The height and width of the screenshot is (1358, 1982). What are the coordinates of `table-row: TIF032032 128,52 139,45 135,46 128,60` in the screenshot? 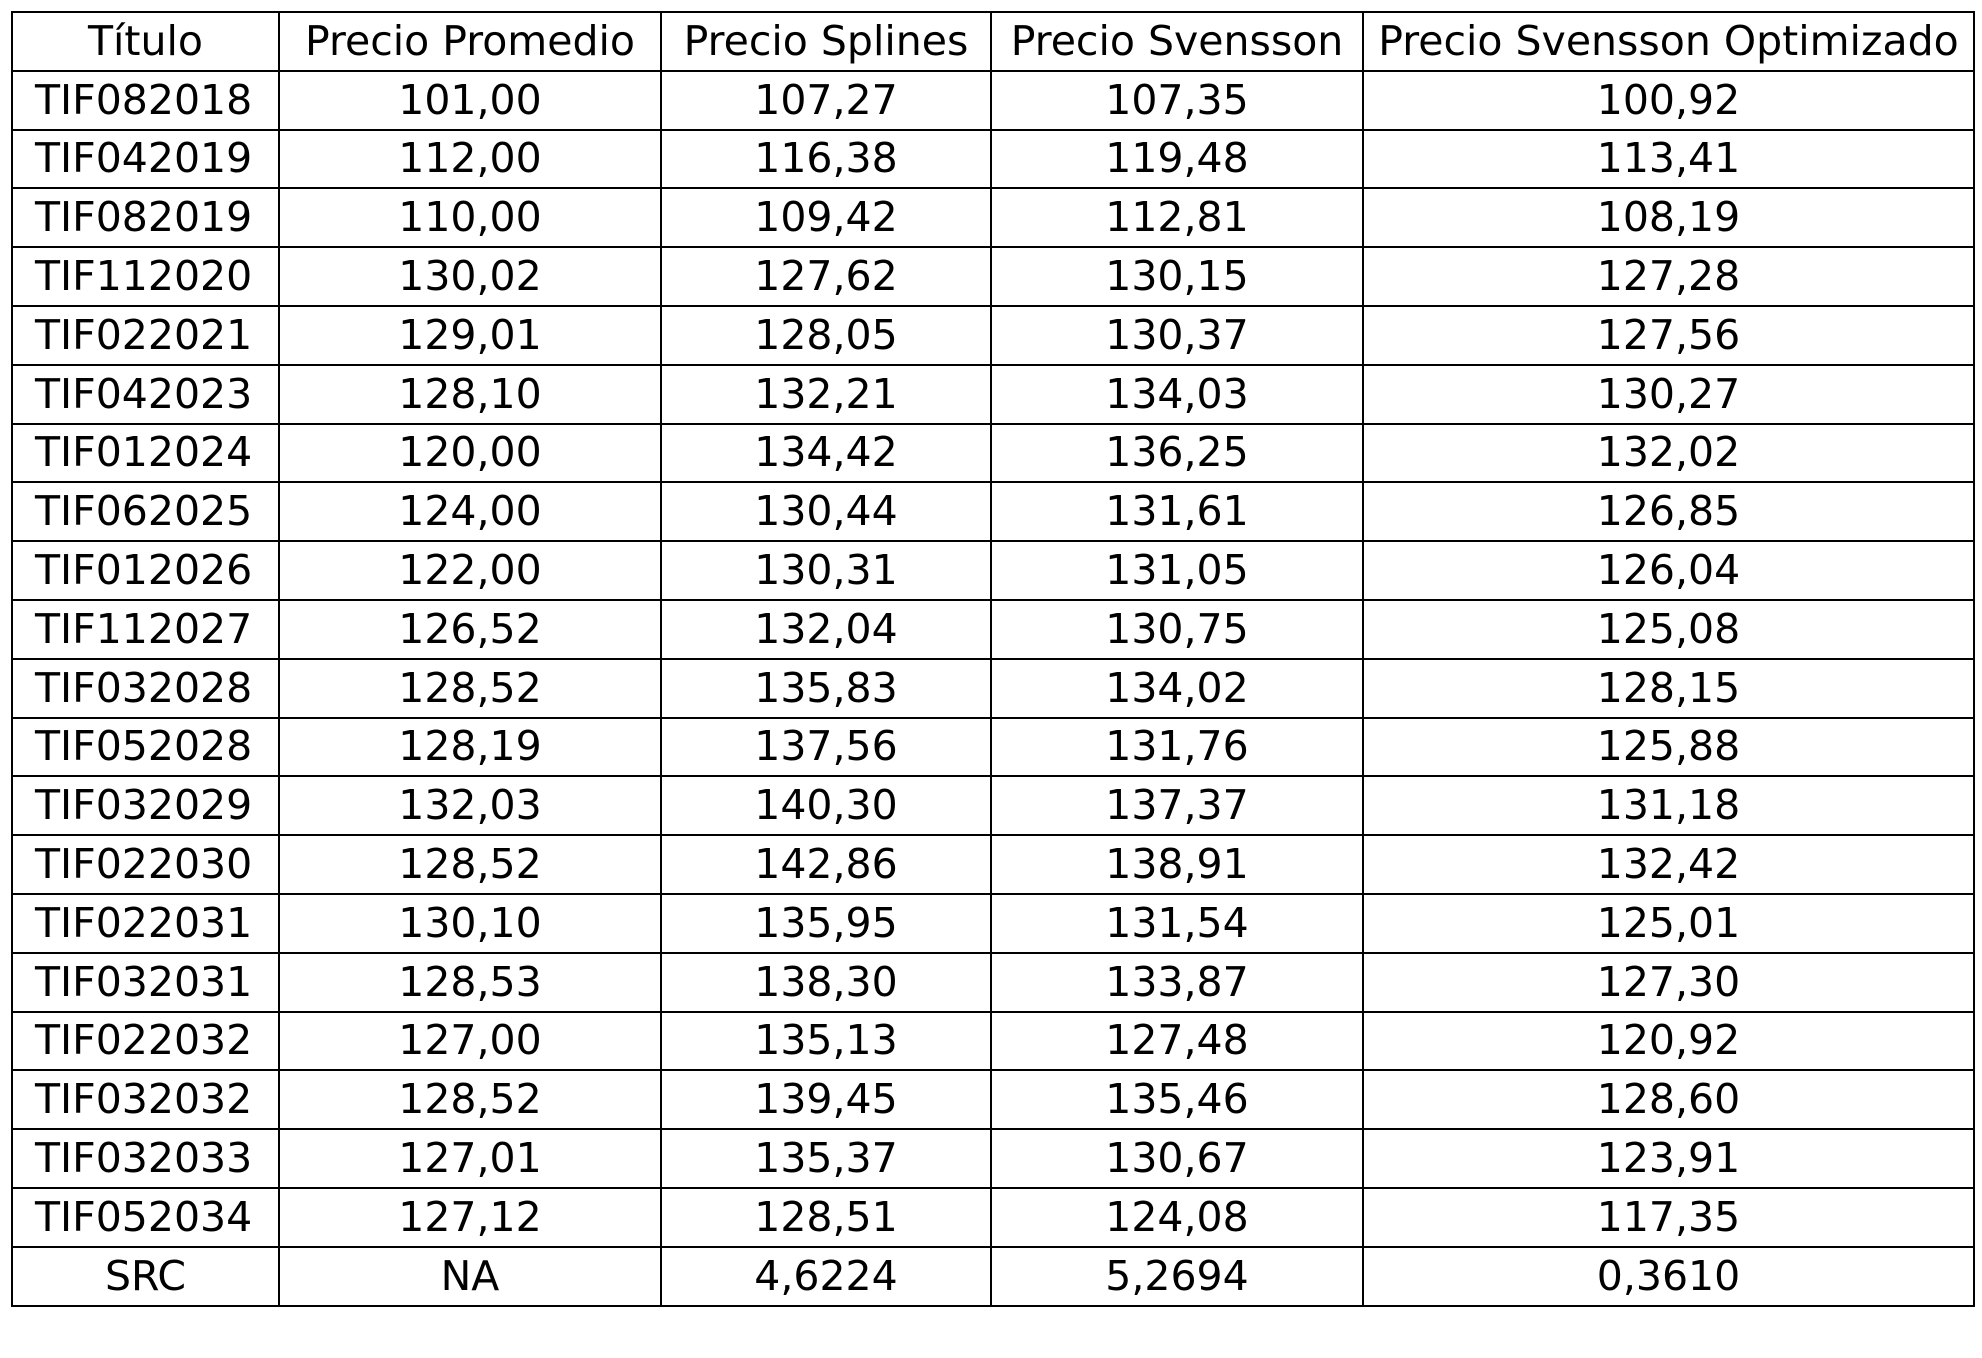 It's located at (993, 1100).